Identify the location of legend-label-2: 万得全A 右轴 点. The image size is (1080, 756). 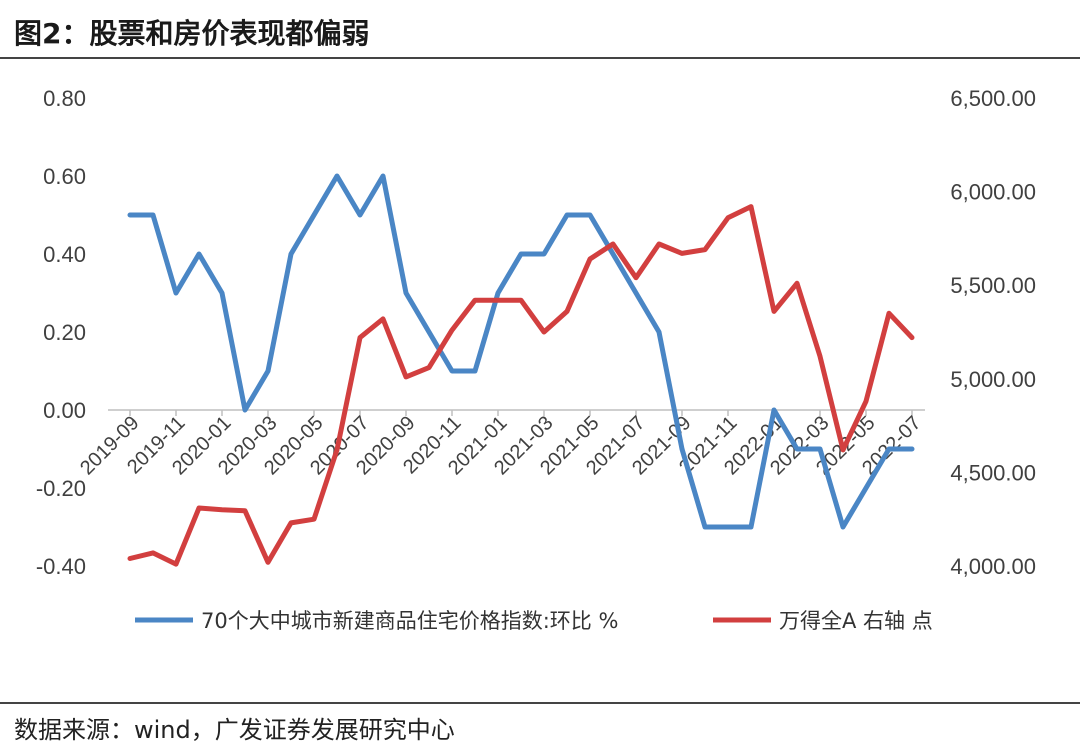
(856, 621).